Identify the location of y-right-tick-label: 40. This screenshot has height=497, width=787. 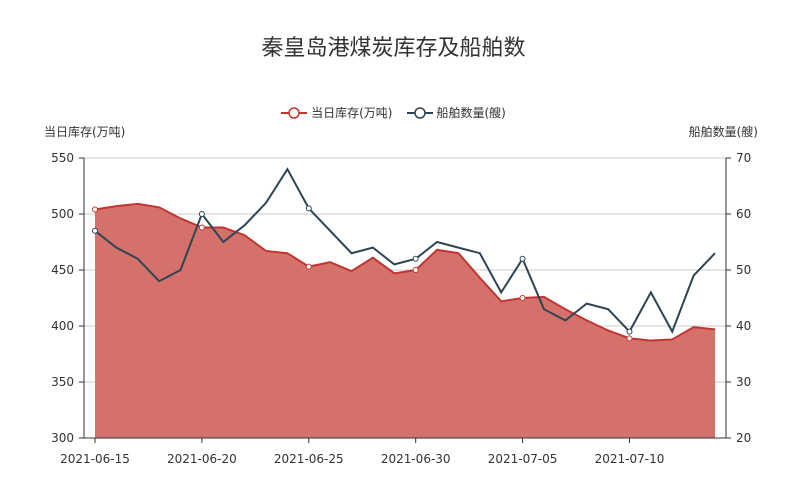
(743, 326).